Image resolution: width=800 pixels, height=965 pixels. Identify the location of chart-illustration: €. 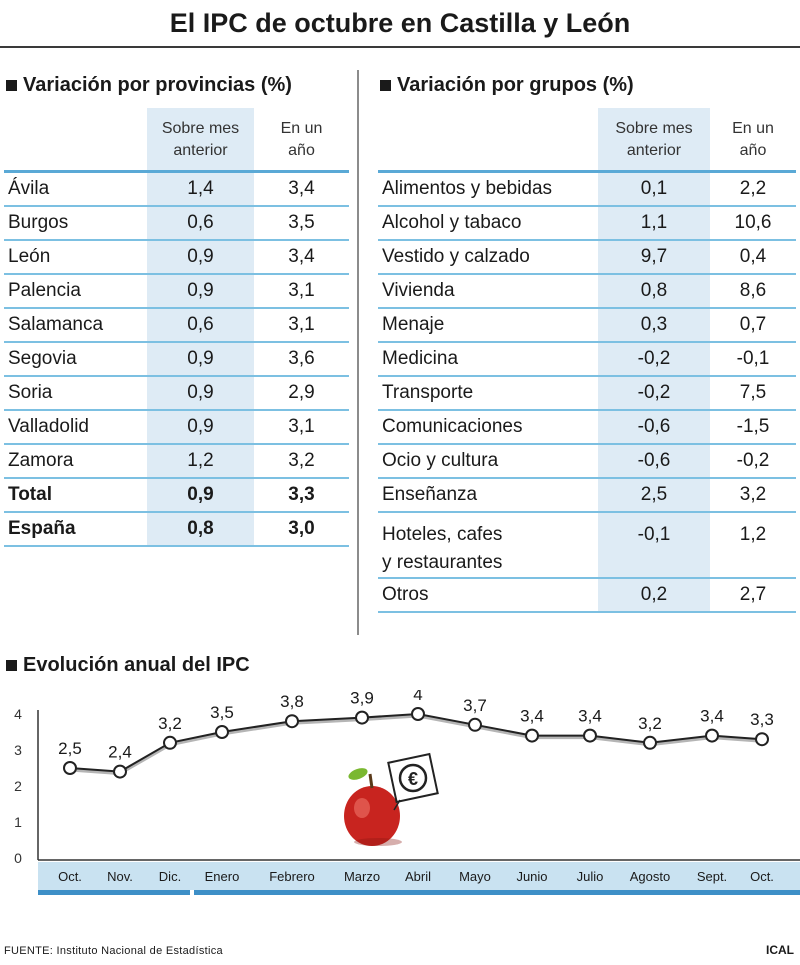
(391, 799).